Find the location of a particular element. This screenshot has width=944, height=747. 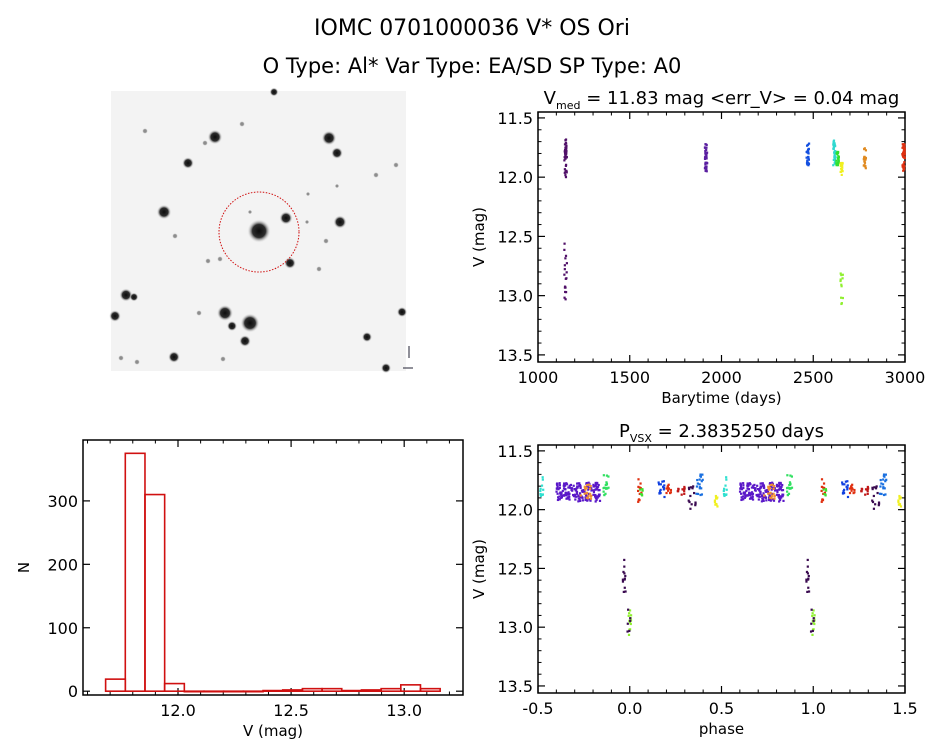

title-rest: = 2.3835250 days is located at coordinates (738, 431).